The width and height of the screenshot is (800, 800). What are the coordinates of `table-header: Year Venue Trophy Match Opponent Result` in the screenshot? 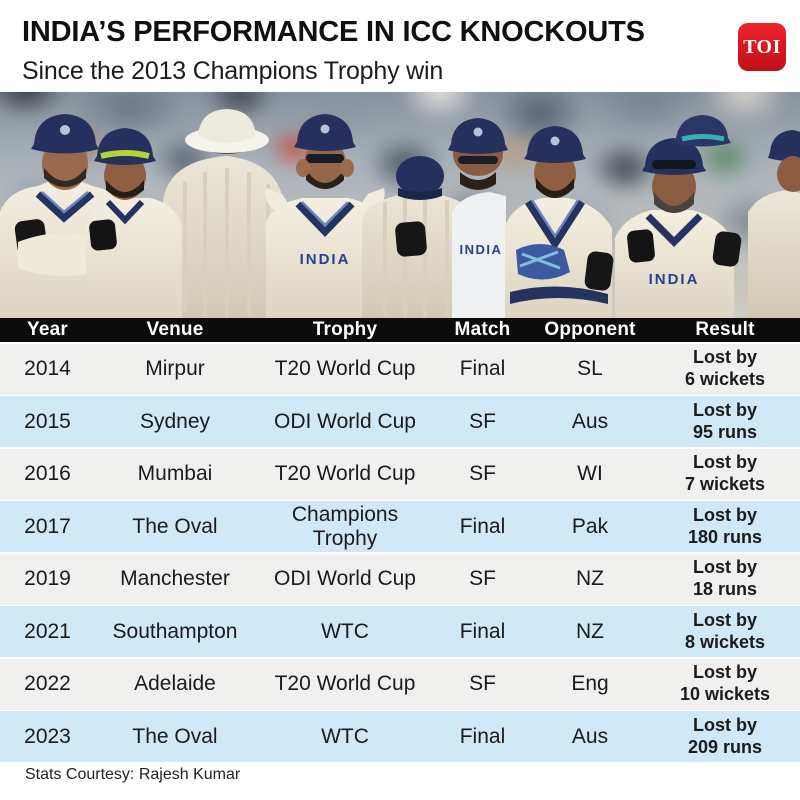 It's located at (400, 330).